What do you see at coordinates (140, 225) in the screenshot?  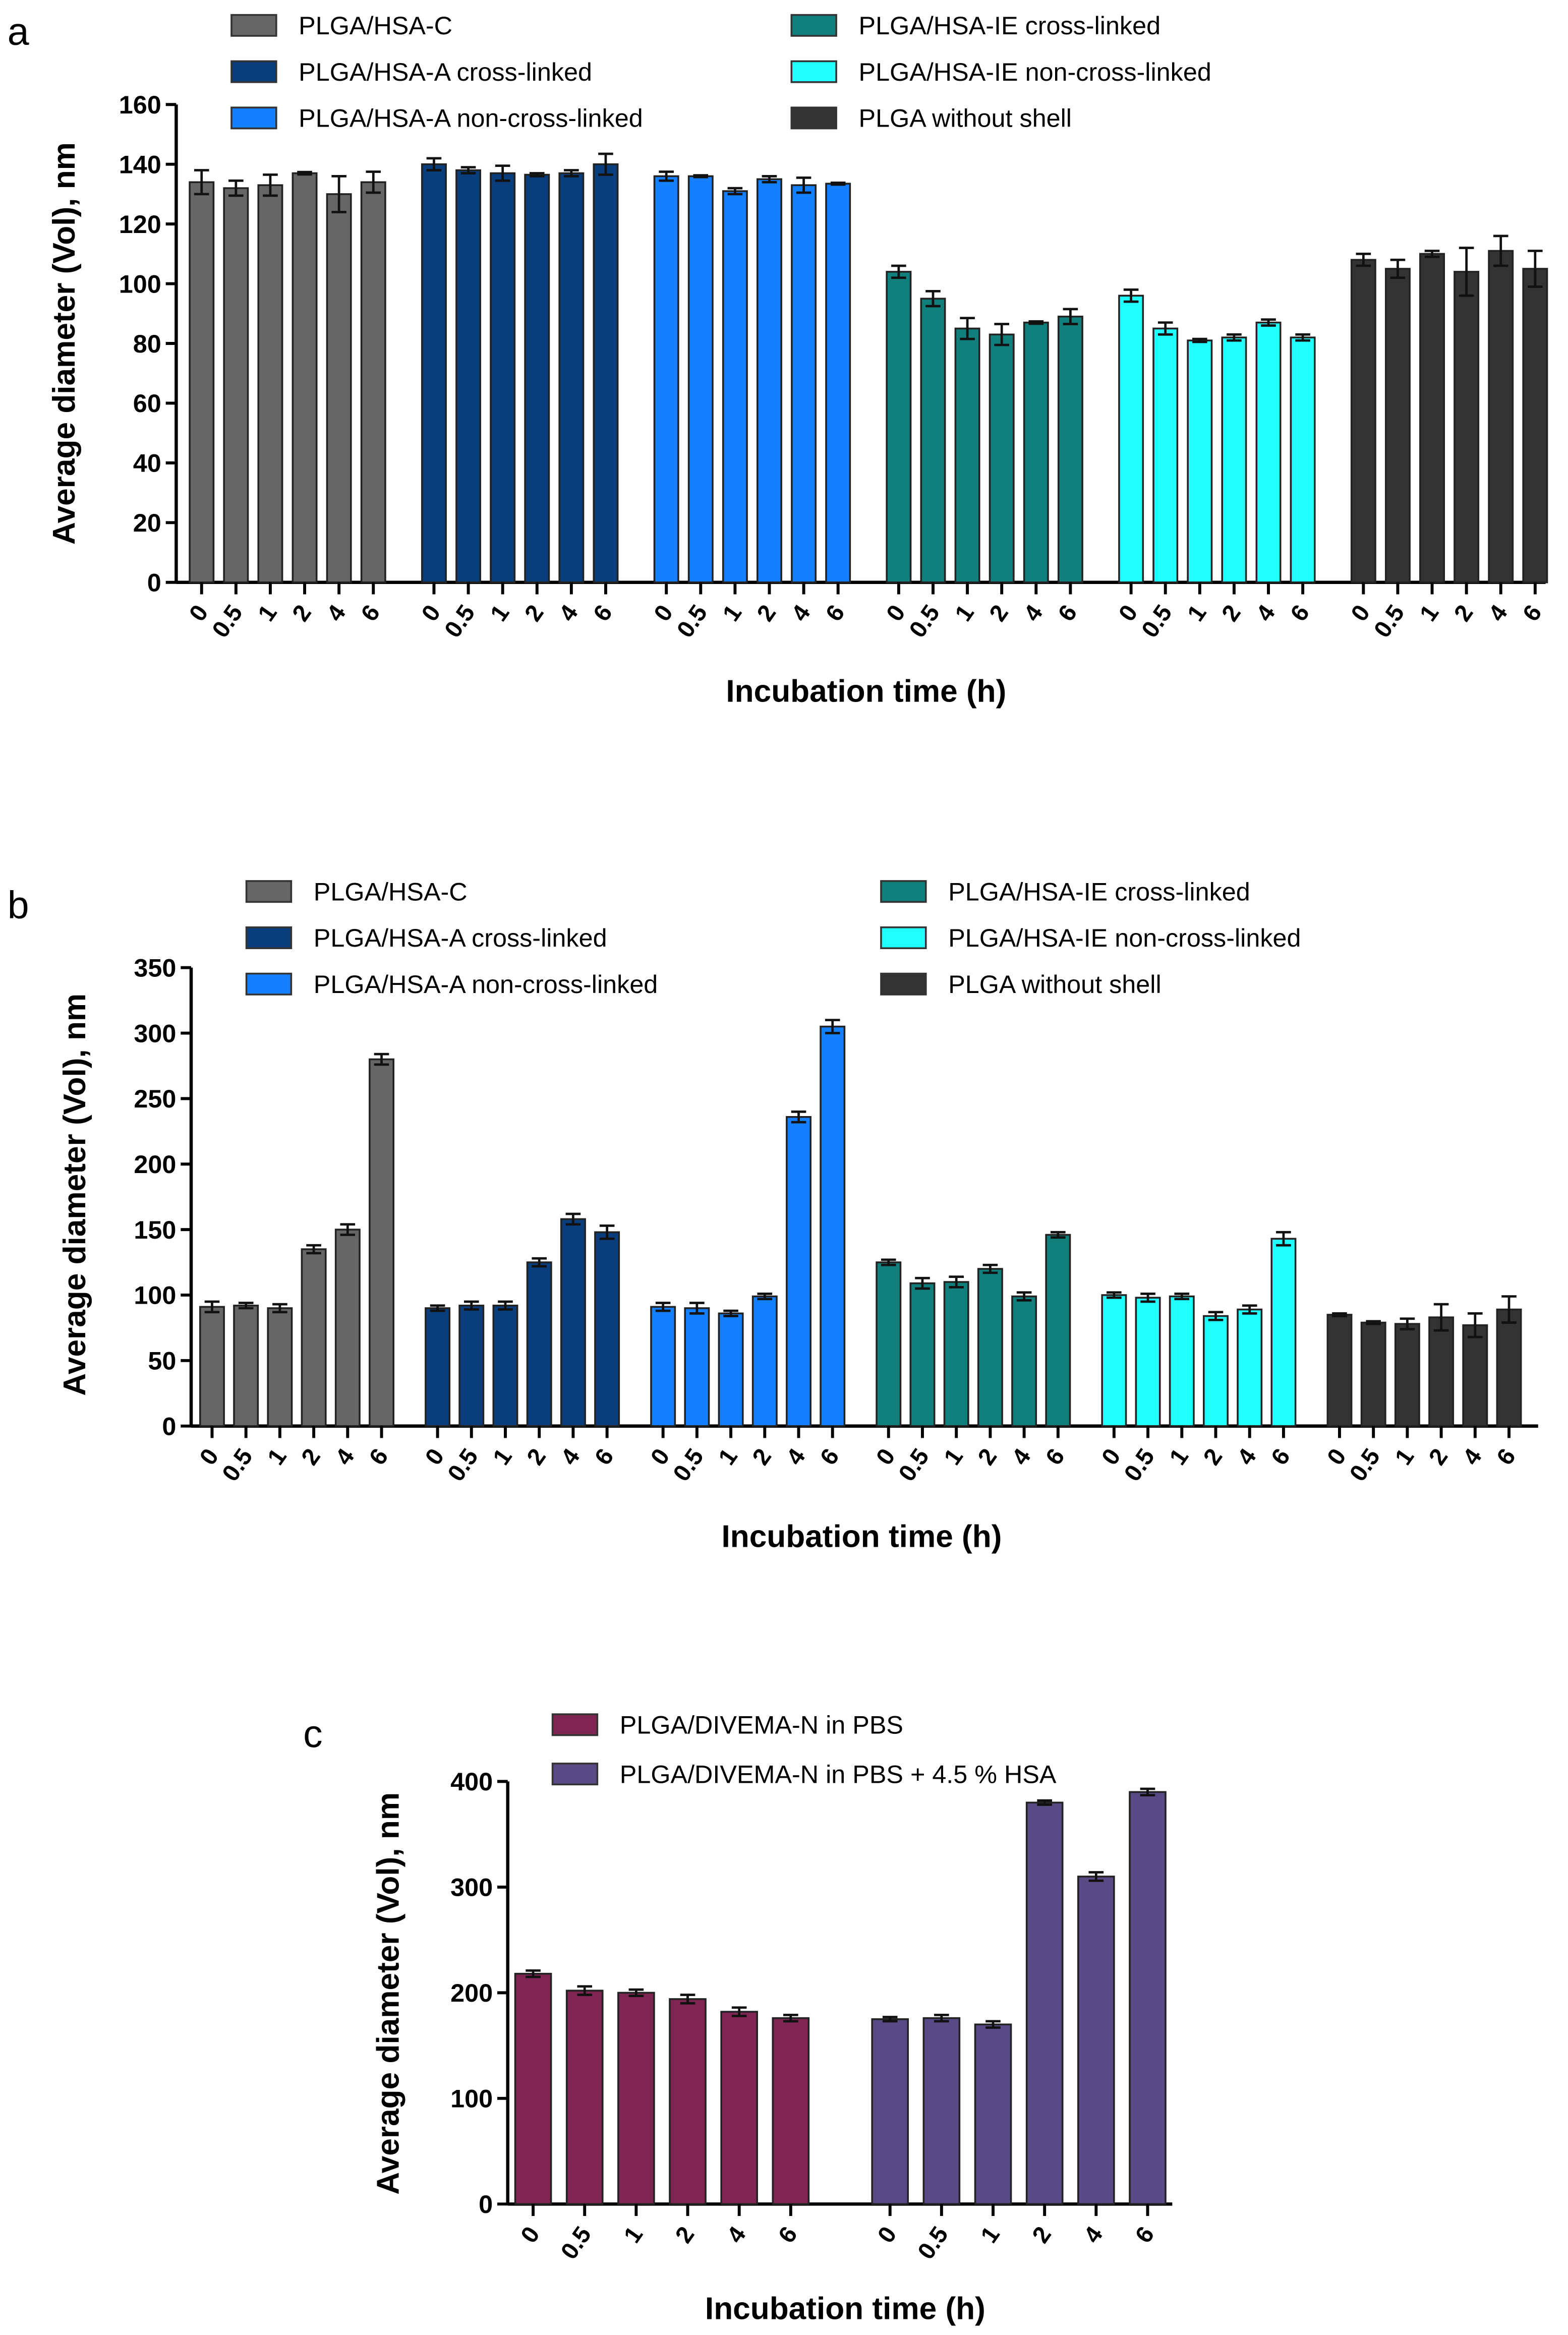 I see `y-tick-label: 120` at bounding box center [140, 225].